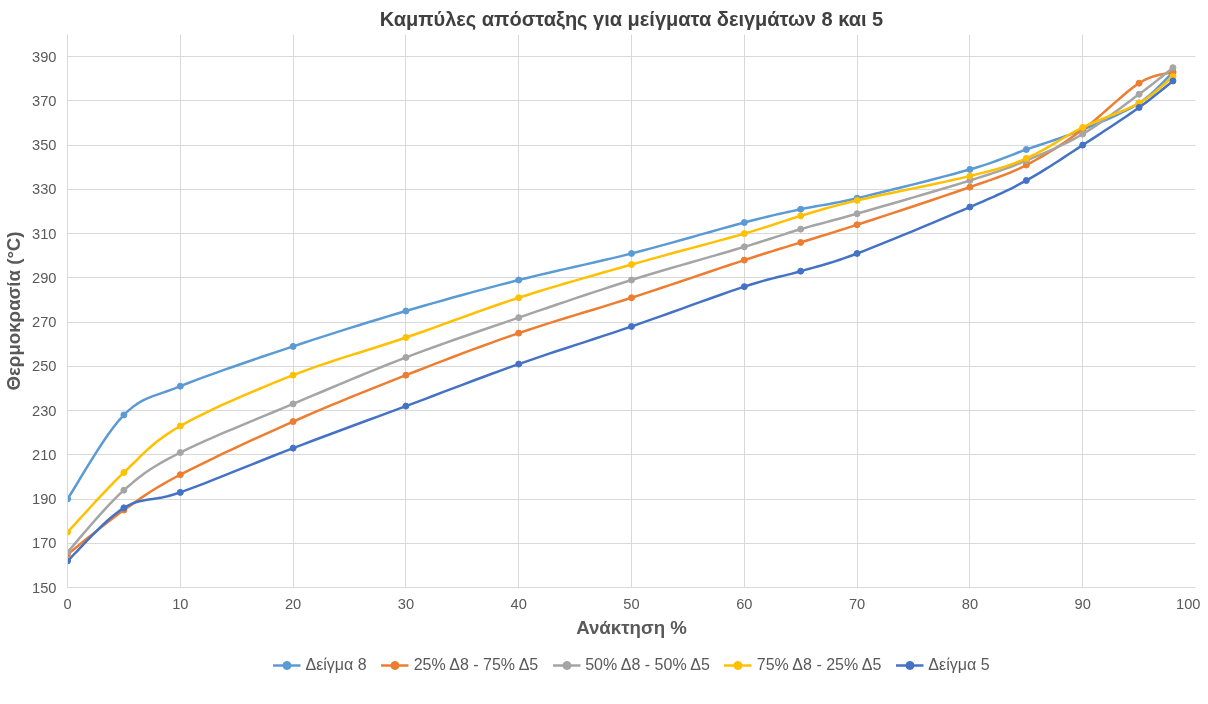 The width and height of the screenshot is (1208, 704). I want to click on chart-title: Καμπύλες απόσταξης για μείγματα δειγμάτων 8 και 5, so click(631, 18).